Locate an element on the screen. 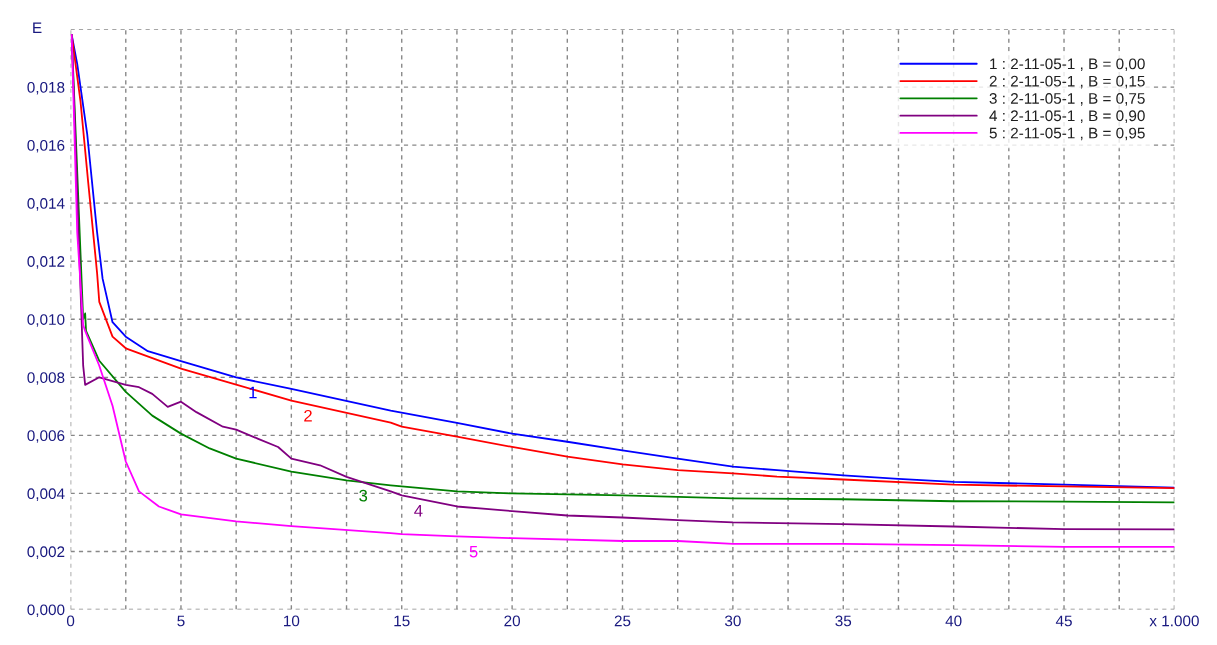 The image size is (1217, 645). x-tick-label: 20 is located at coordinates (512, 621).